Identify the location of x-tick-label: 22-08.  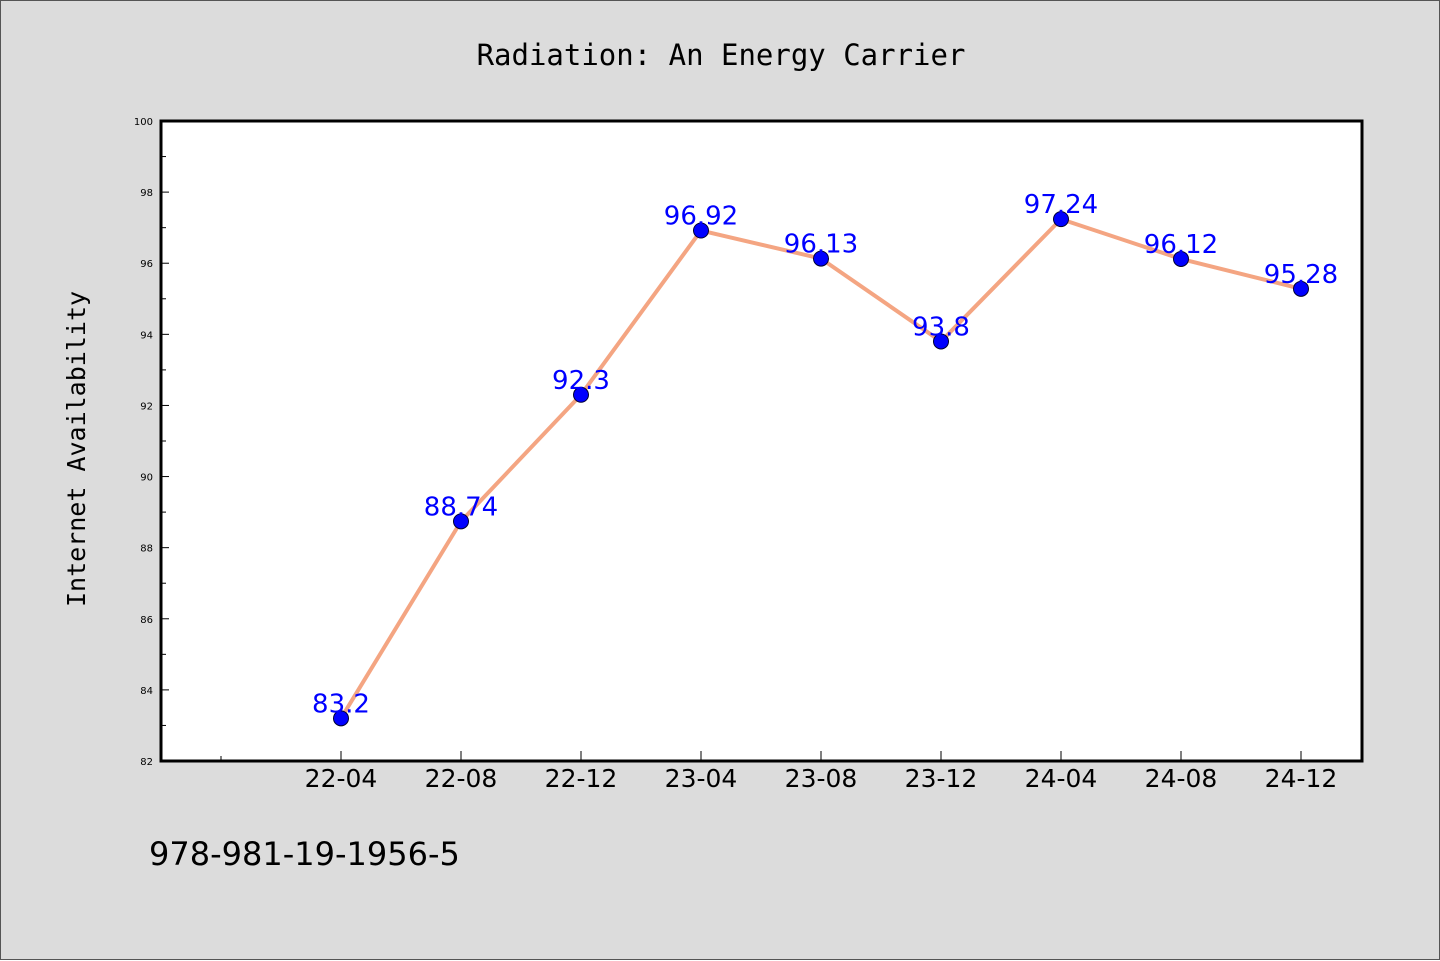
(461, 778).